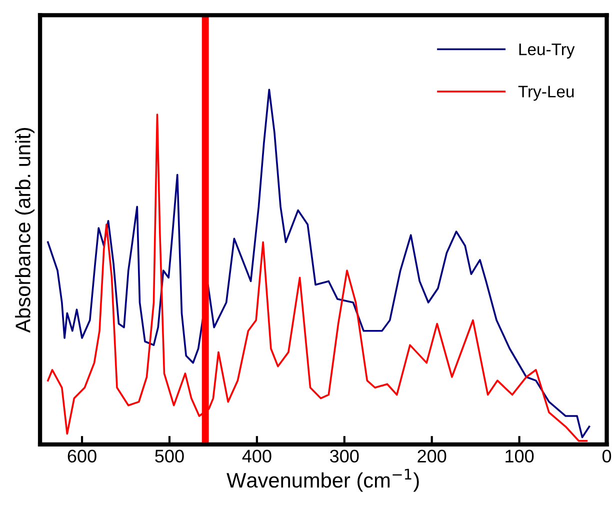 The width and height of the screenshot is (616, 505). What do you see at coordinates (322, 480) in the screenshot?
I see `x-axis-title: Wavenumber (cm$^{−1}$)` at bounding box center [322, 480].